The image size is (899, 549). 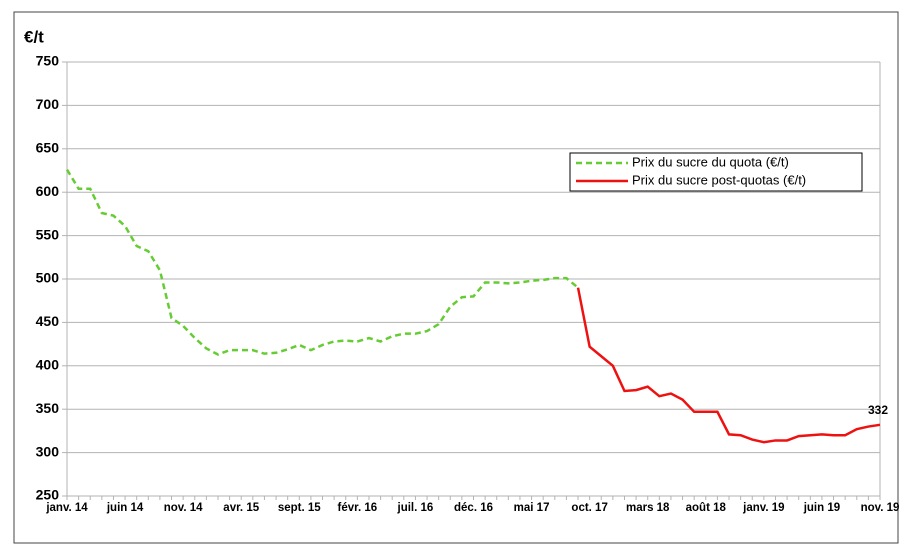 What do you see at coordinates (358, 508) in the screenshot?
I see `x-tick-label: févr. 16` at bounding box center [358, 508].